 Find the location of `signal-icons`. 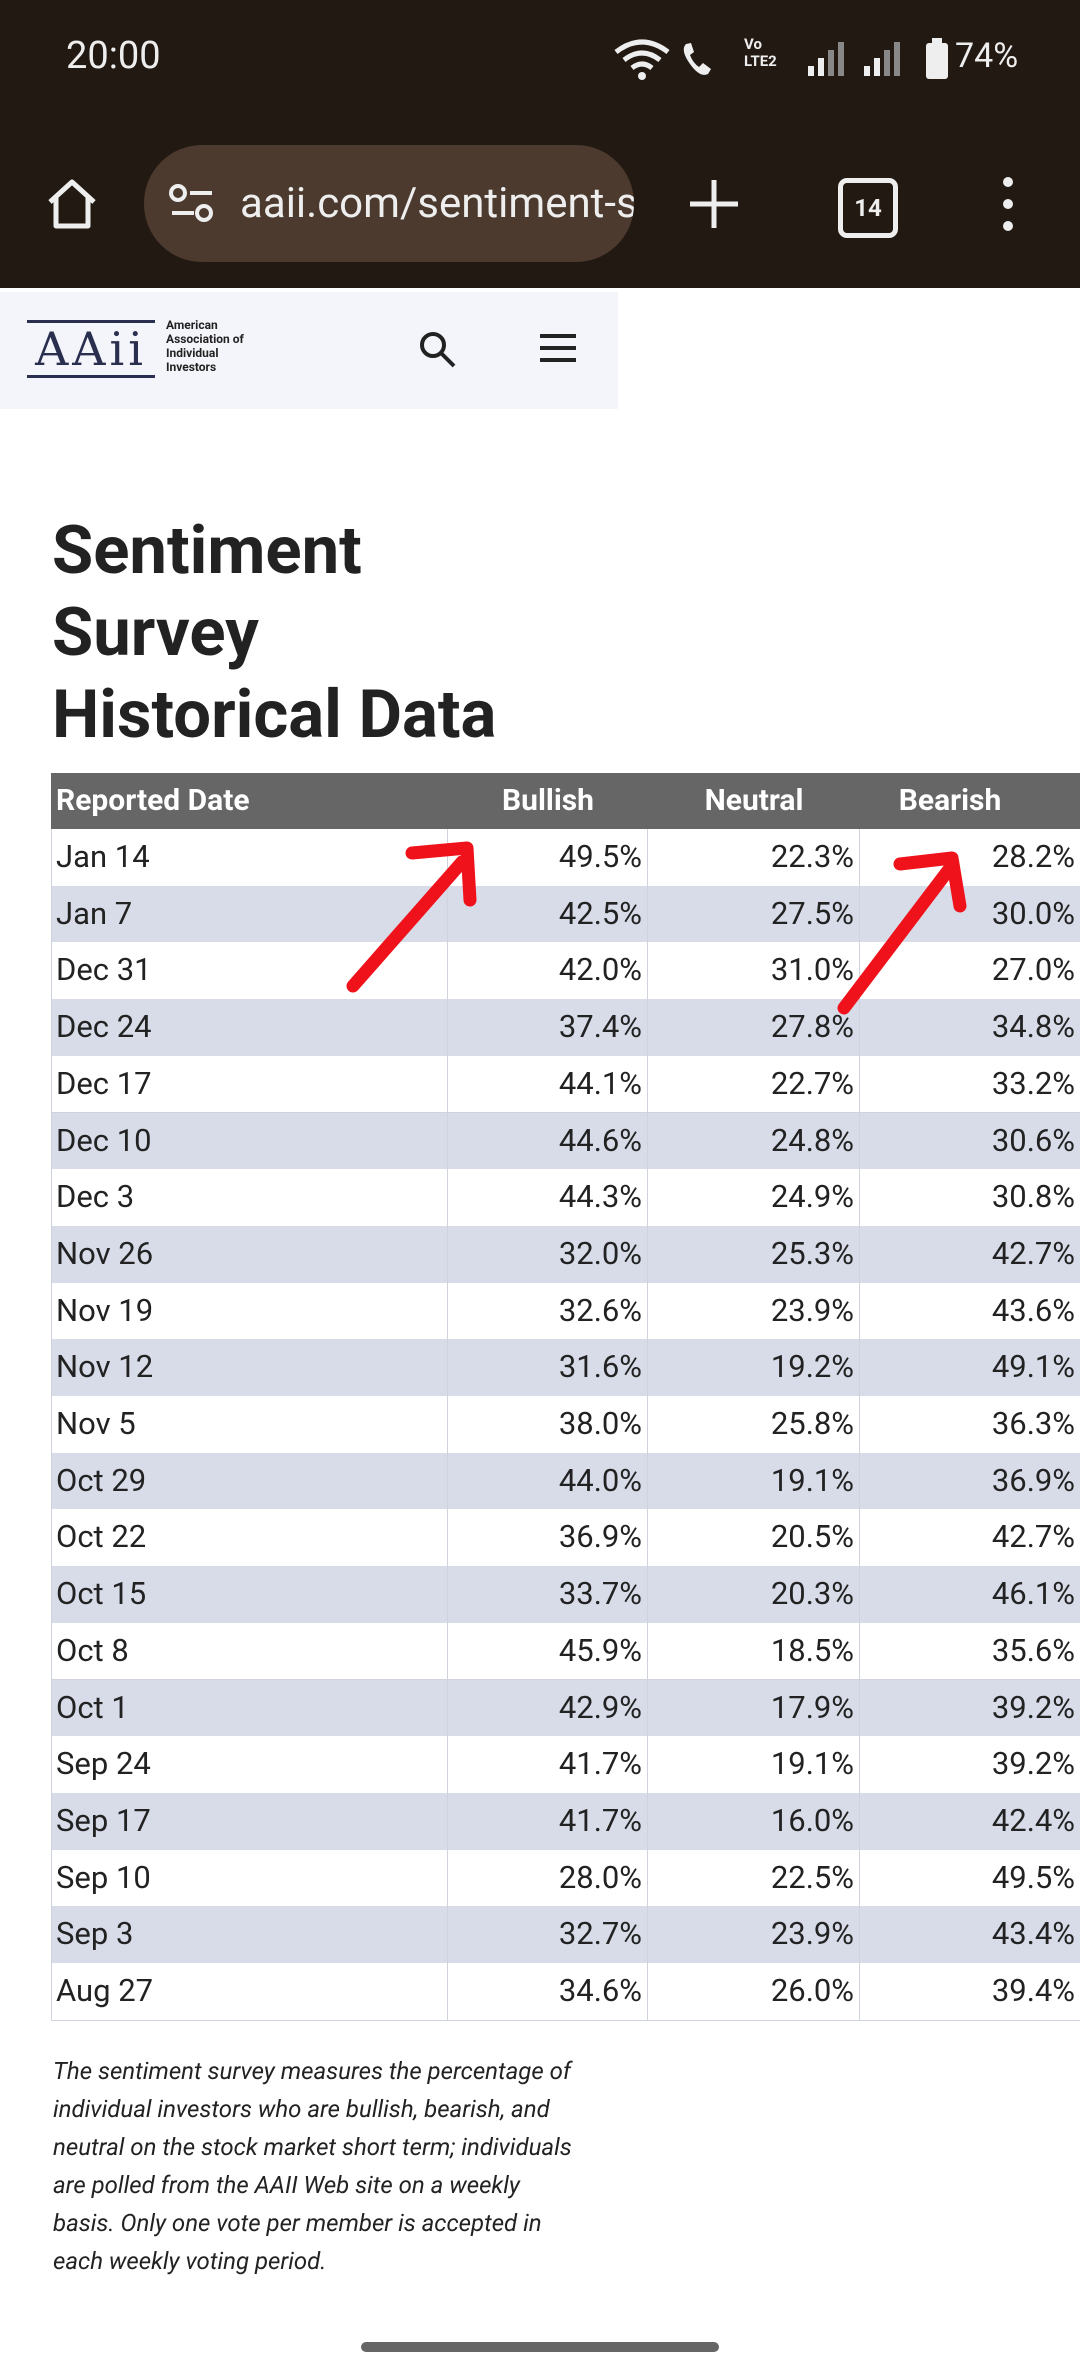

signal-icons is located at coordinates (854, 59).